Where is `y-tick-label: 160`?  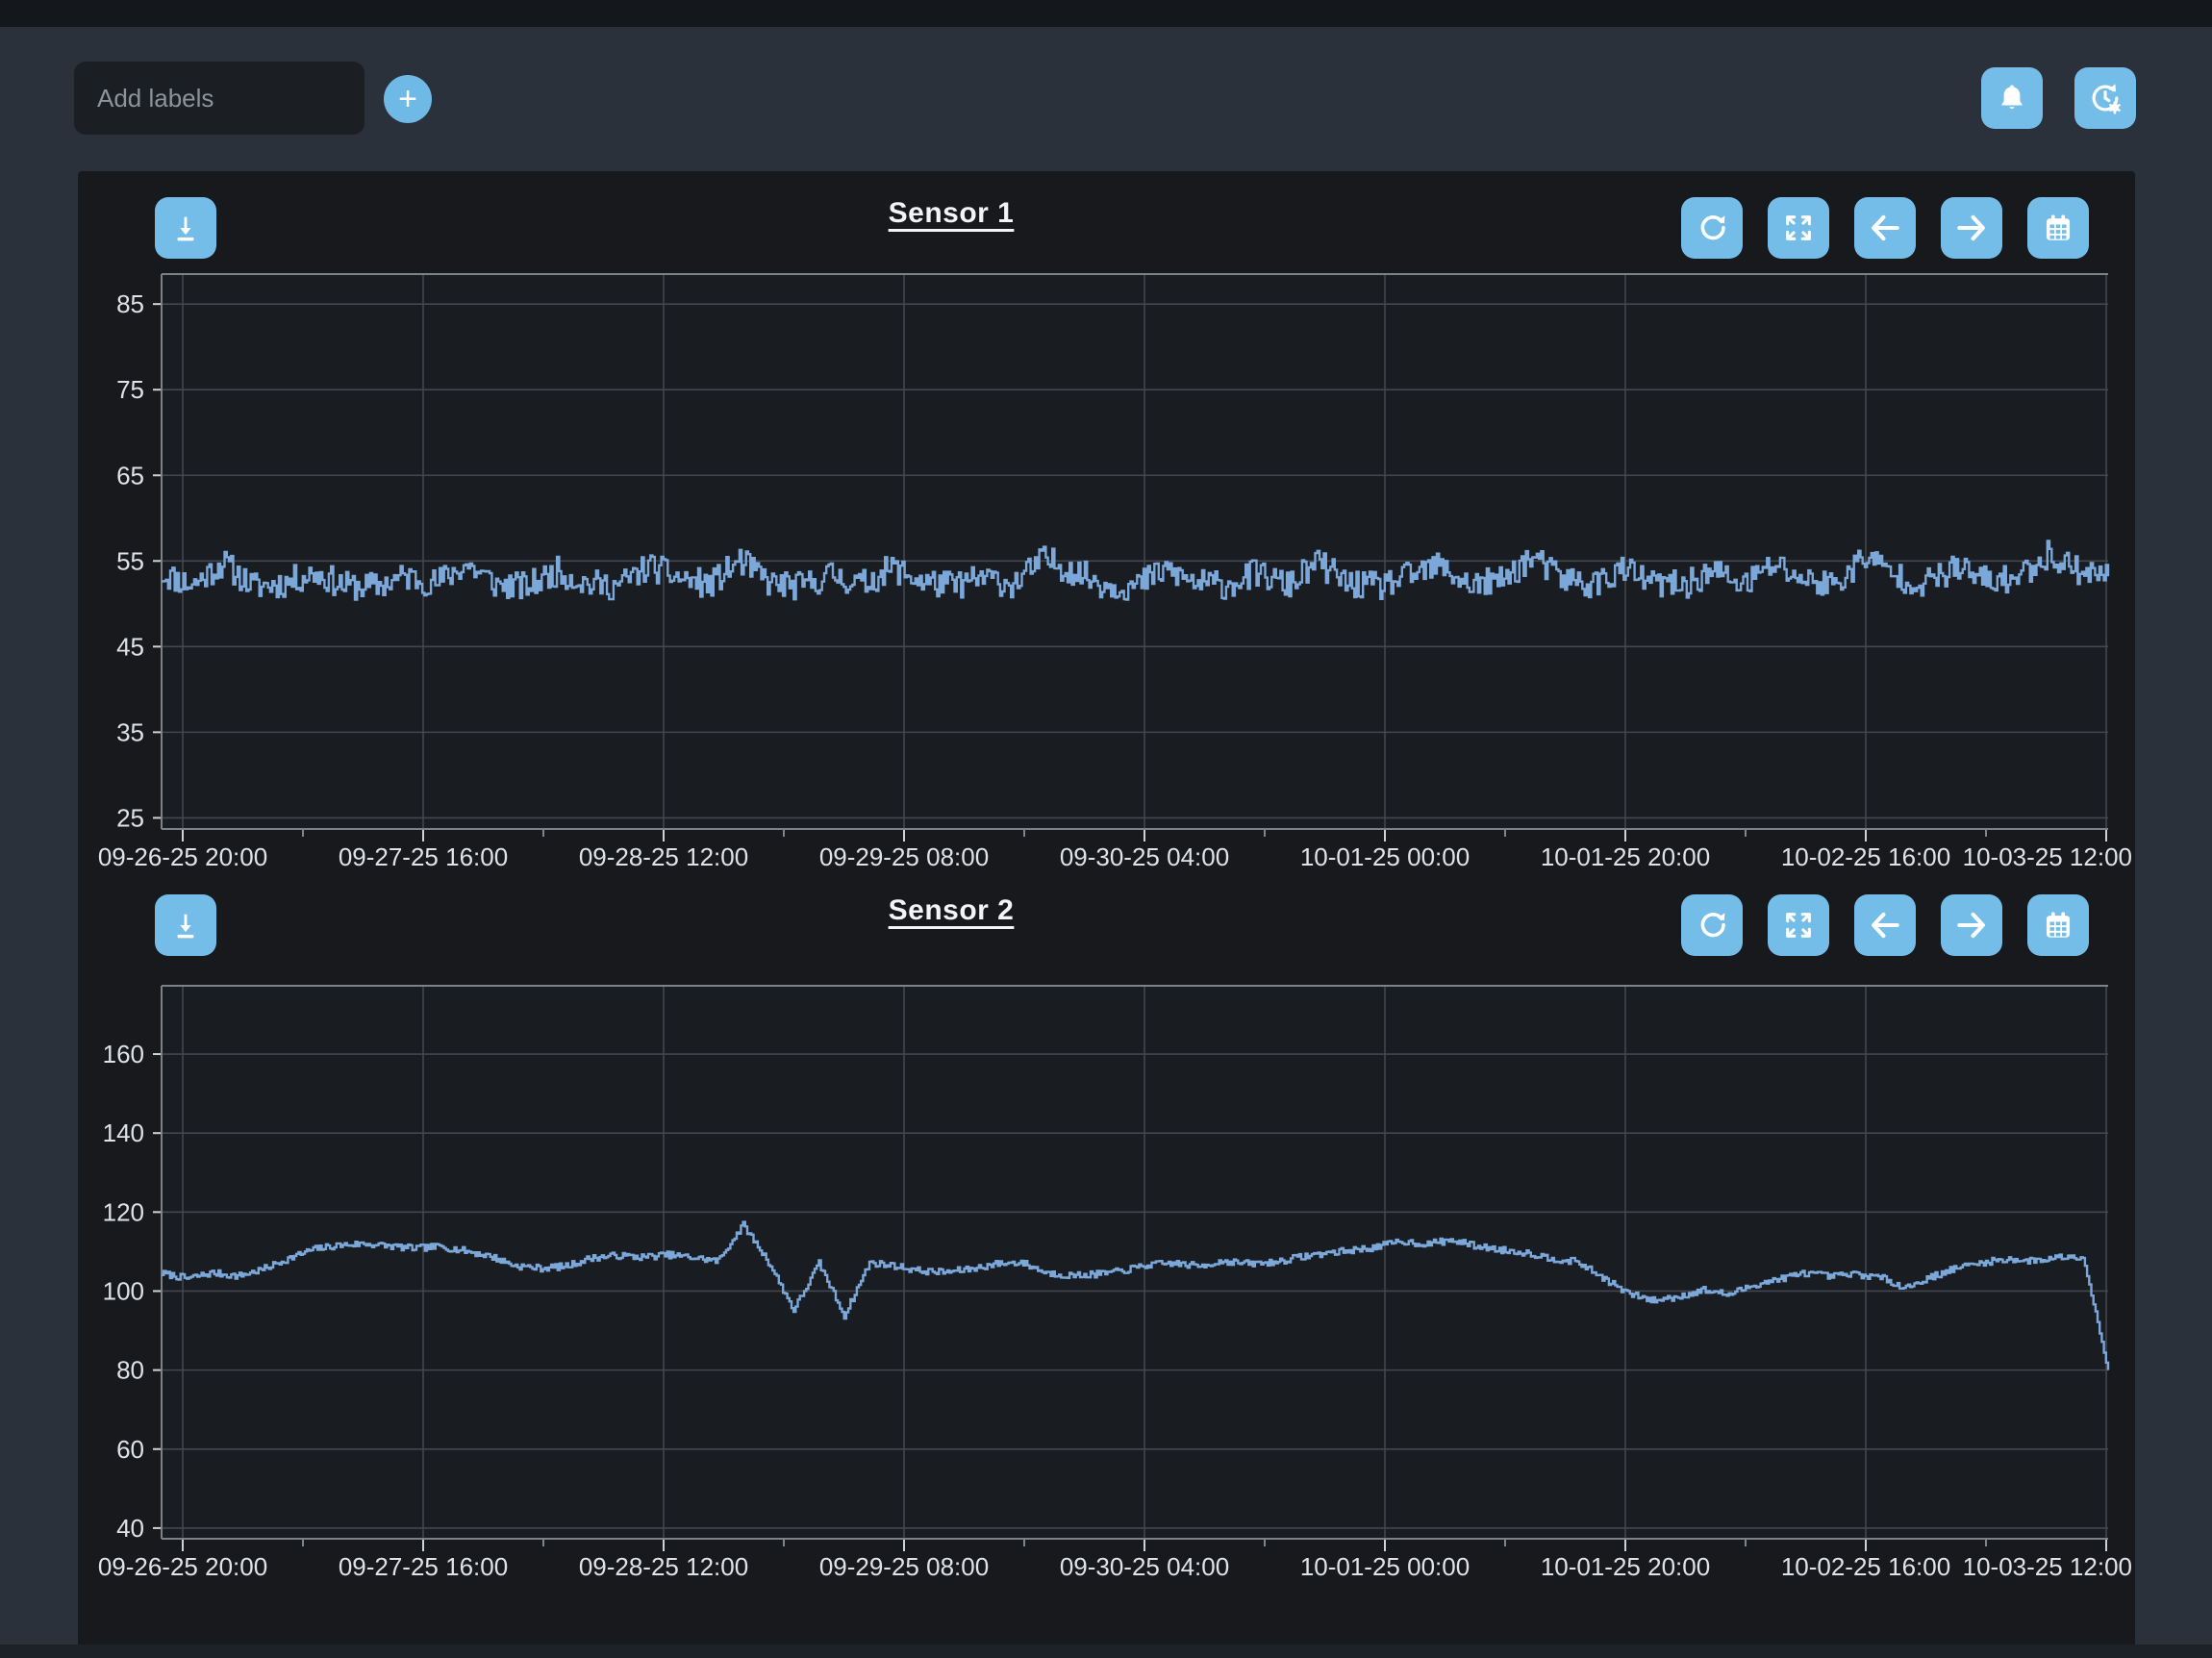
y-tick-label: 160 is located at coordinates (124, 1054).